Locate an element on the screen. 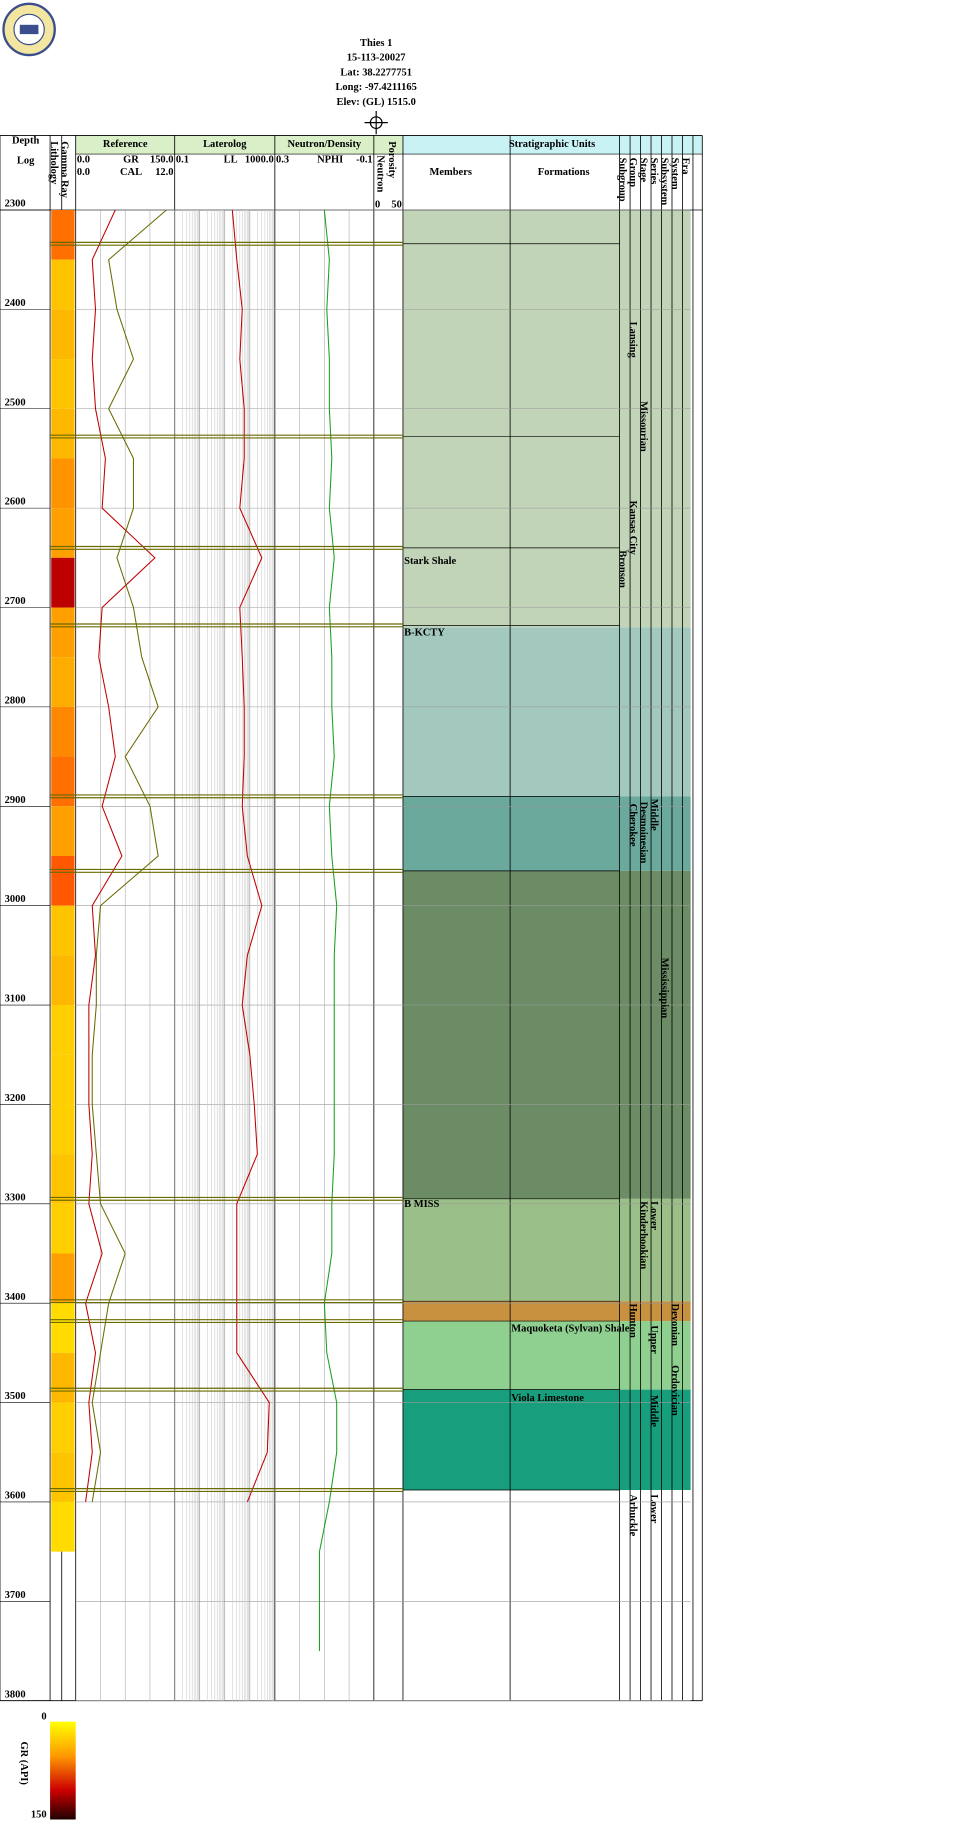  unit-label: Kansas City is located at coordinates (632, 528).